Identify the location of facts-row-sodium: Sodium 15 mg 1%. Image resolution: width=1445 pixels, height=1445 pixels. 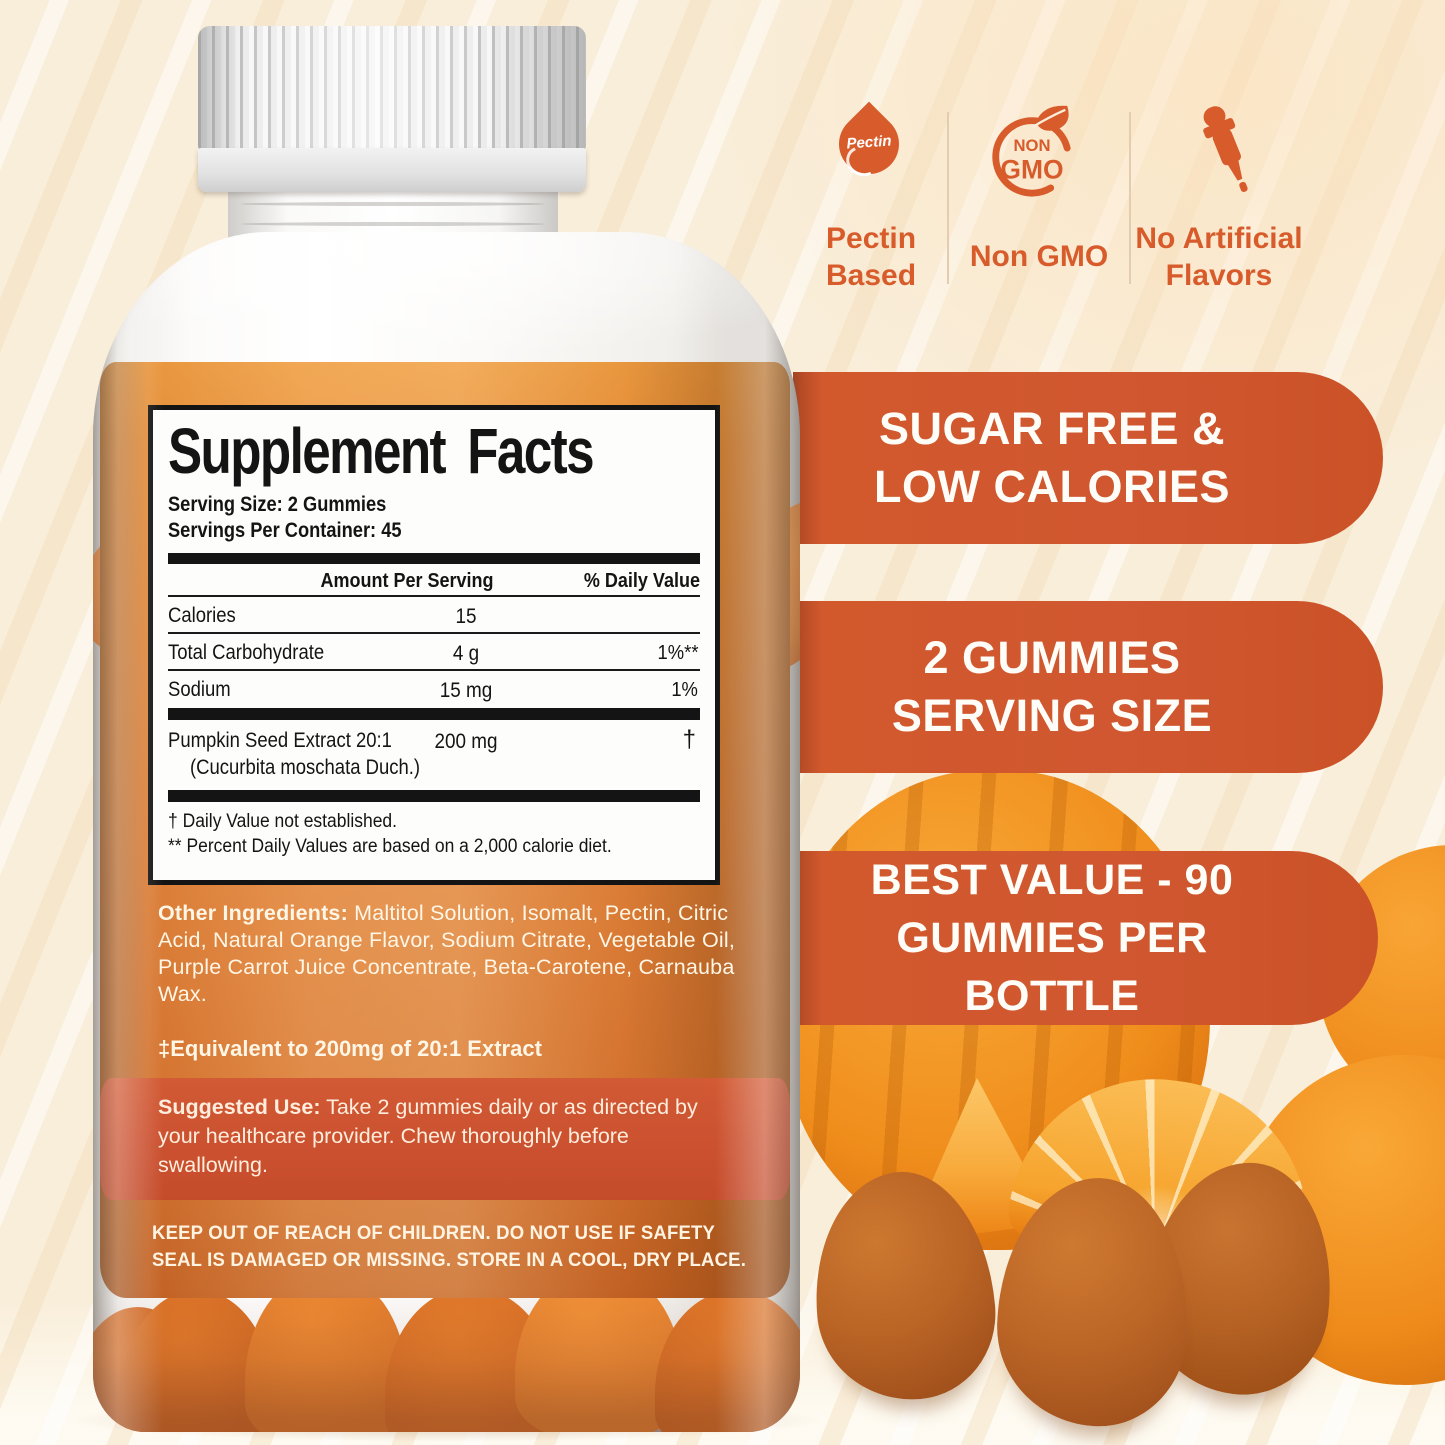
(434, 689).